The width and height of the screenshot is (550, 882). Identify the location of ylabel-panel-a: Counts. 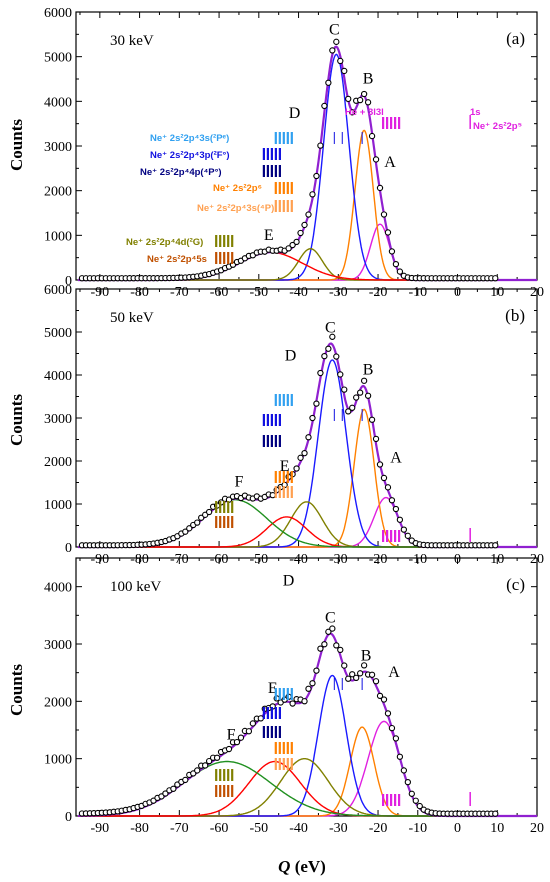
(16, 145).